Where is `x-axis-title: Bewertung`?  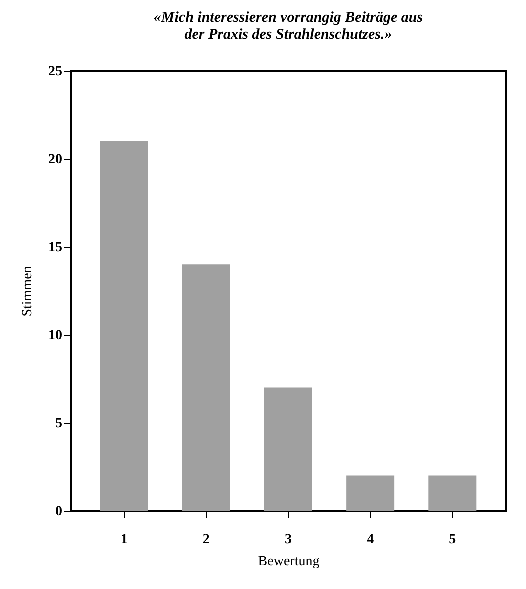 x-axis-title: Bewertung is located at coordinates (289, 562).